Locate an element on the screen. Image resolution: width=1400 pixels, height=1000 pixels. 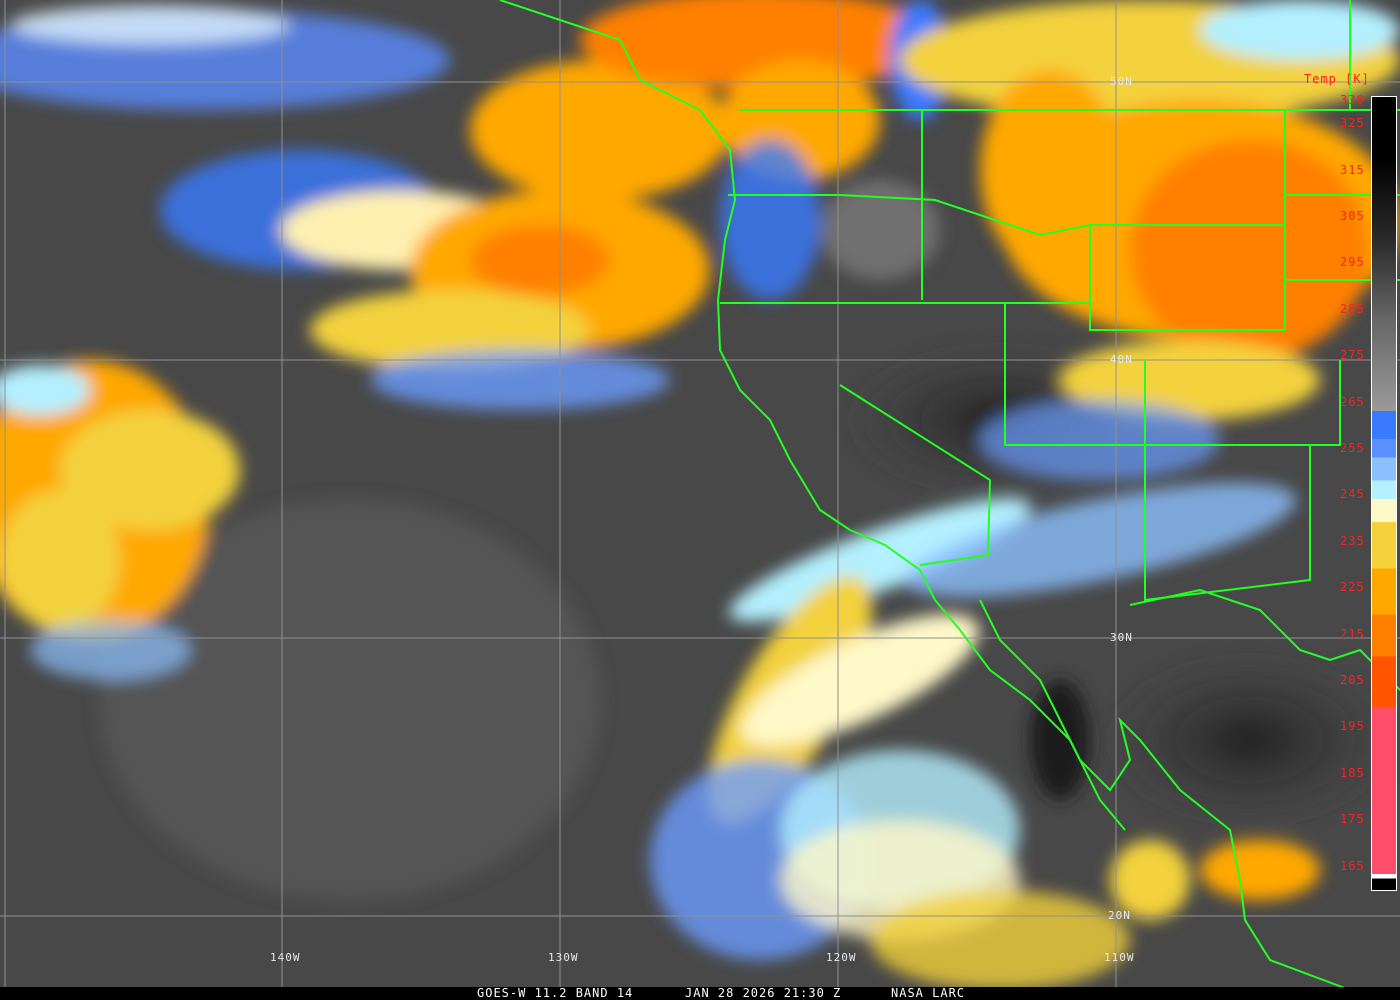
timestamp-label: JAN 28 2026 21:30 Z is located at coordinates (763, 993).